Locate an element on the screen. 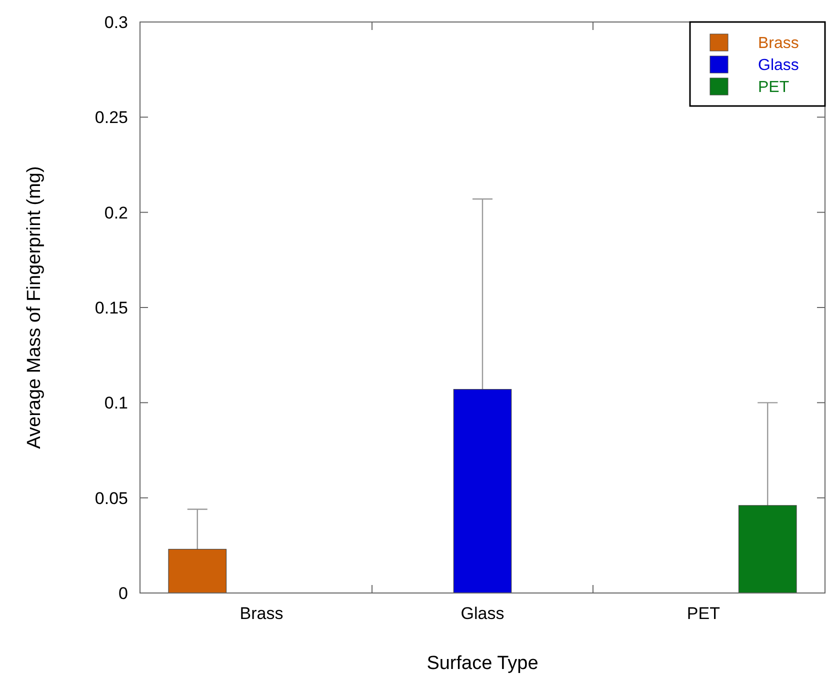 The image size is (833, 685). y-tick-label: 0.15 is located at coordinates (111, 308).